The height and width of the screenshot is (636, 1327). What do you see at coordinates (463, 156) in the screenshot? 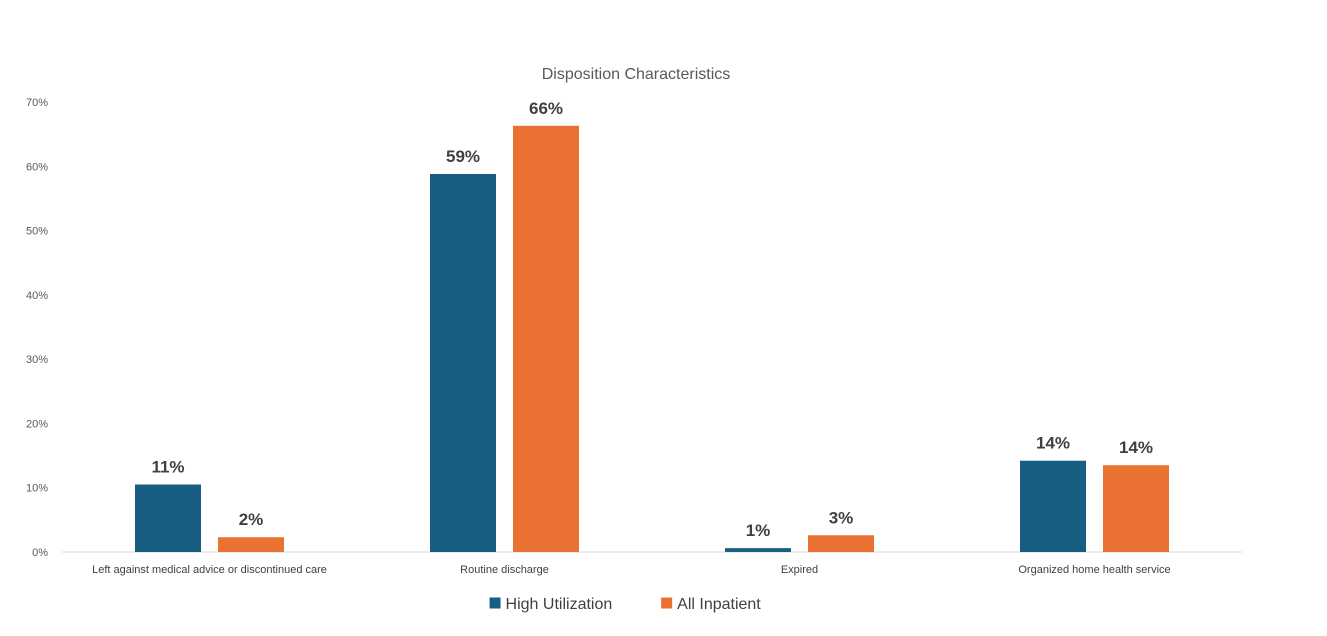
I see `data-label: 59%` at bounding box center [463, 156].